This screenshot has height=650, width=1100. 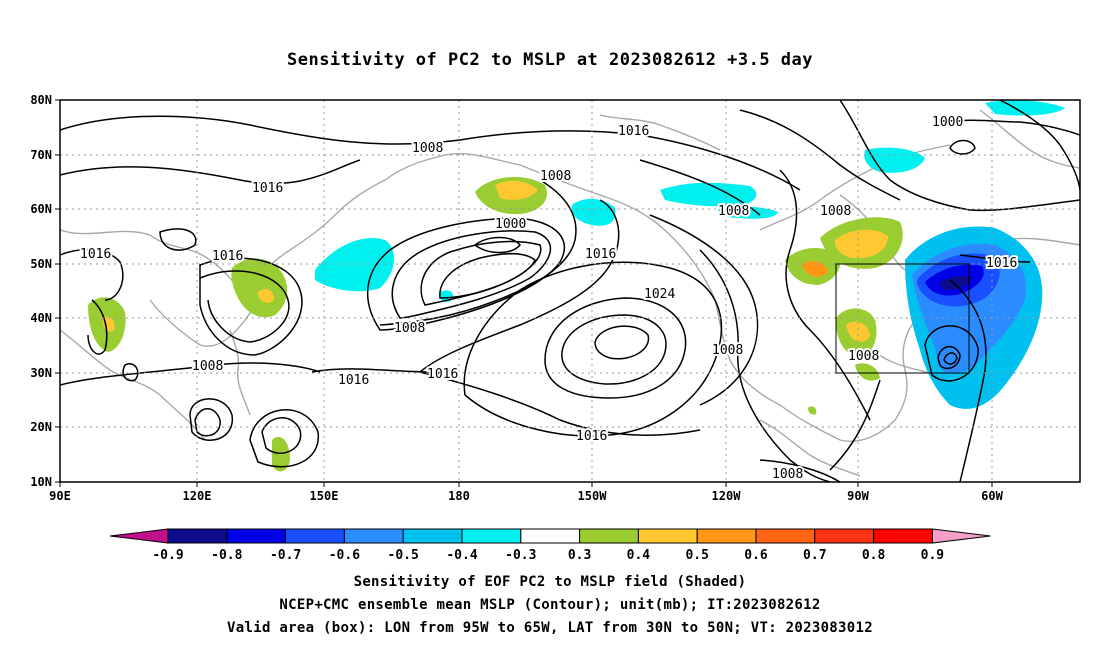 I want to click on lon-label: 90E, so click(x=60, y=496).